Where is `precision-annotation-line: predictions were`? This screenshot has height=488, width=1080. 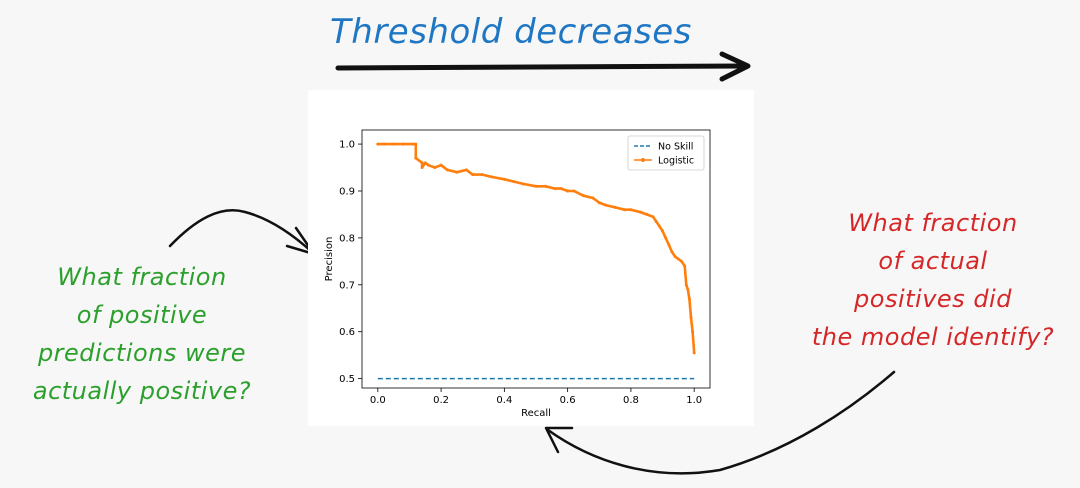
precision-annotation-line: predictions were is located at coordinates (142, 353).